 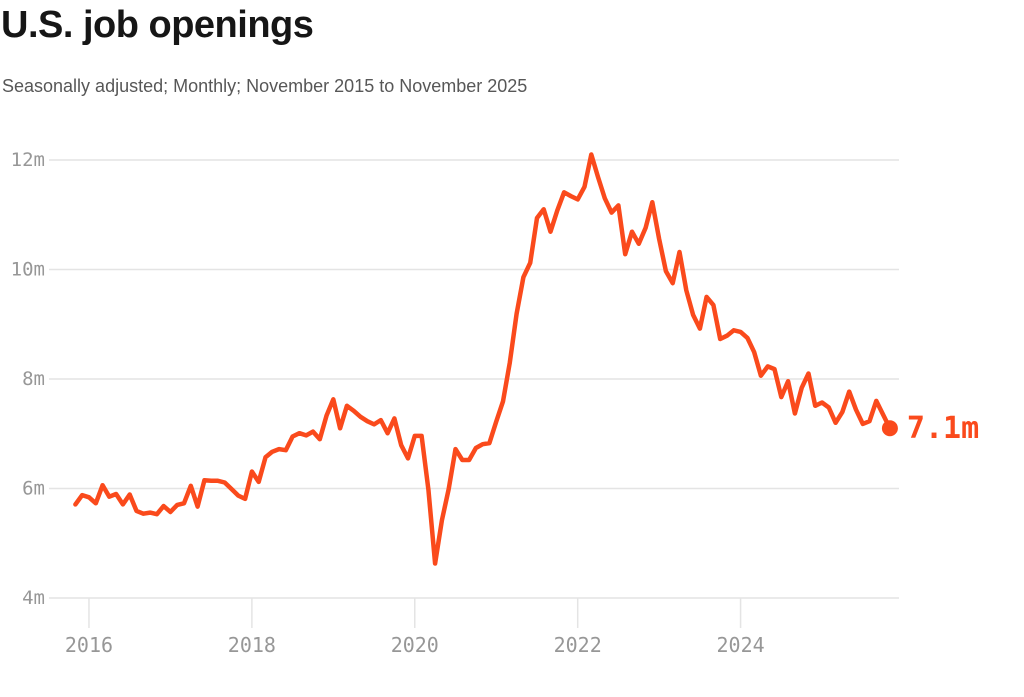 I want to click on x-axis-label: 2018, so click(x=252, y=645).